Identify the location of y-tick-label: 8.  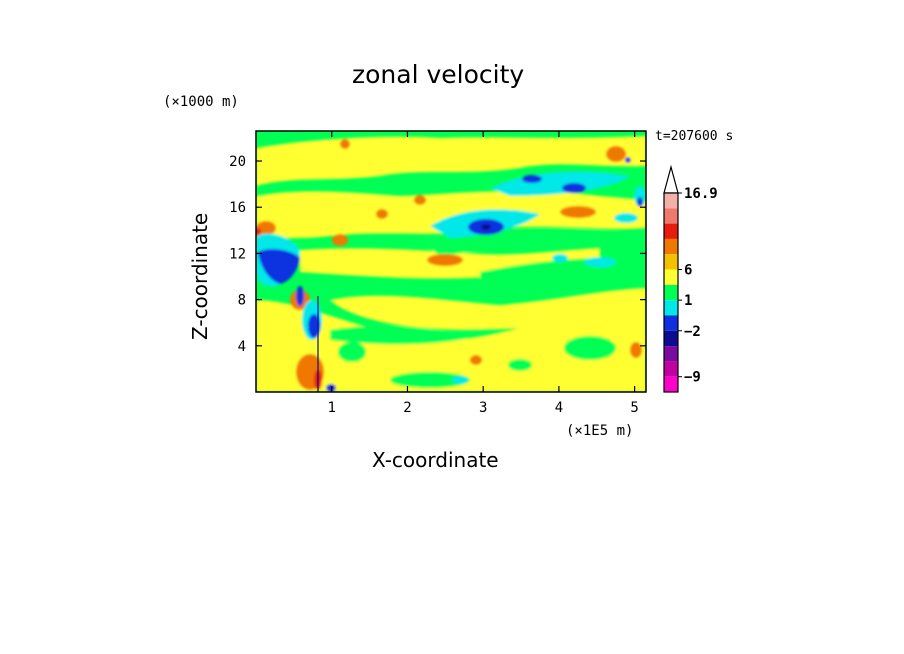
(242, 301).